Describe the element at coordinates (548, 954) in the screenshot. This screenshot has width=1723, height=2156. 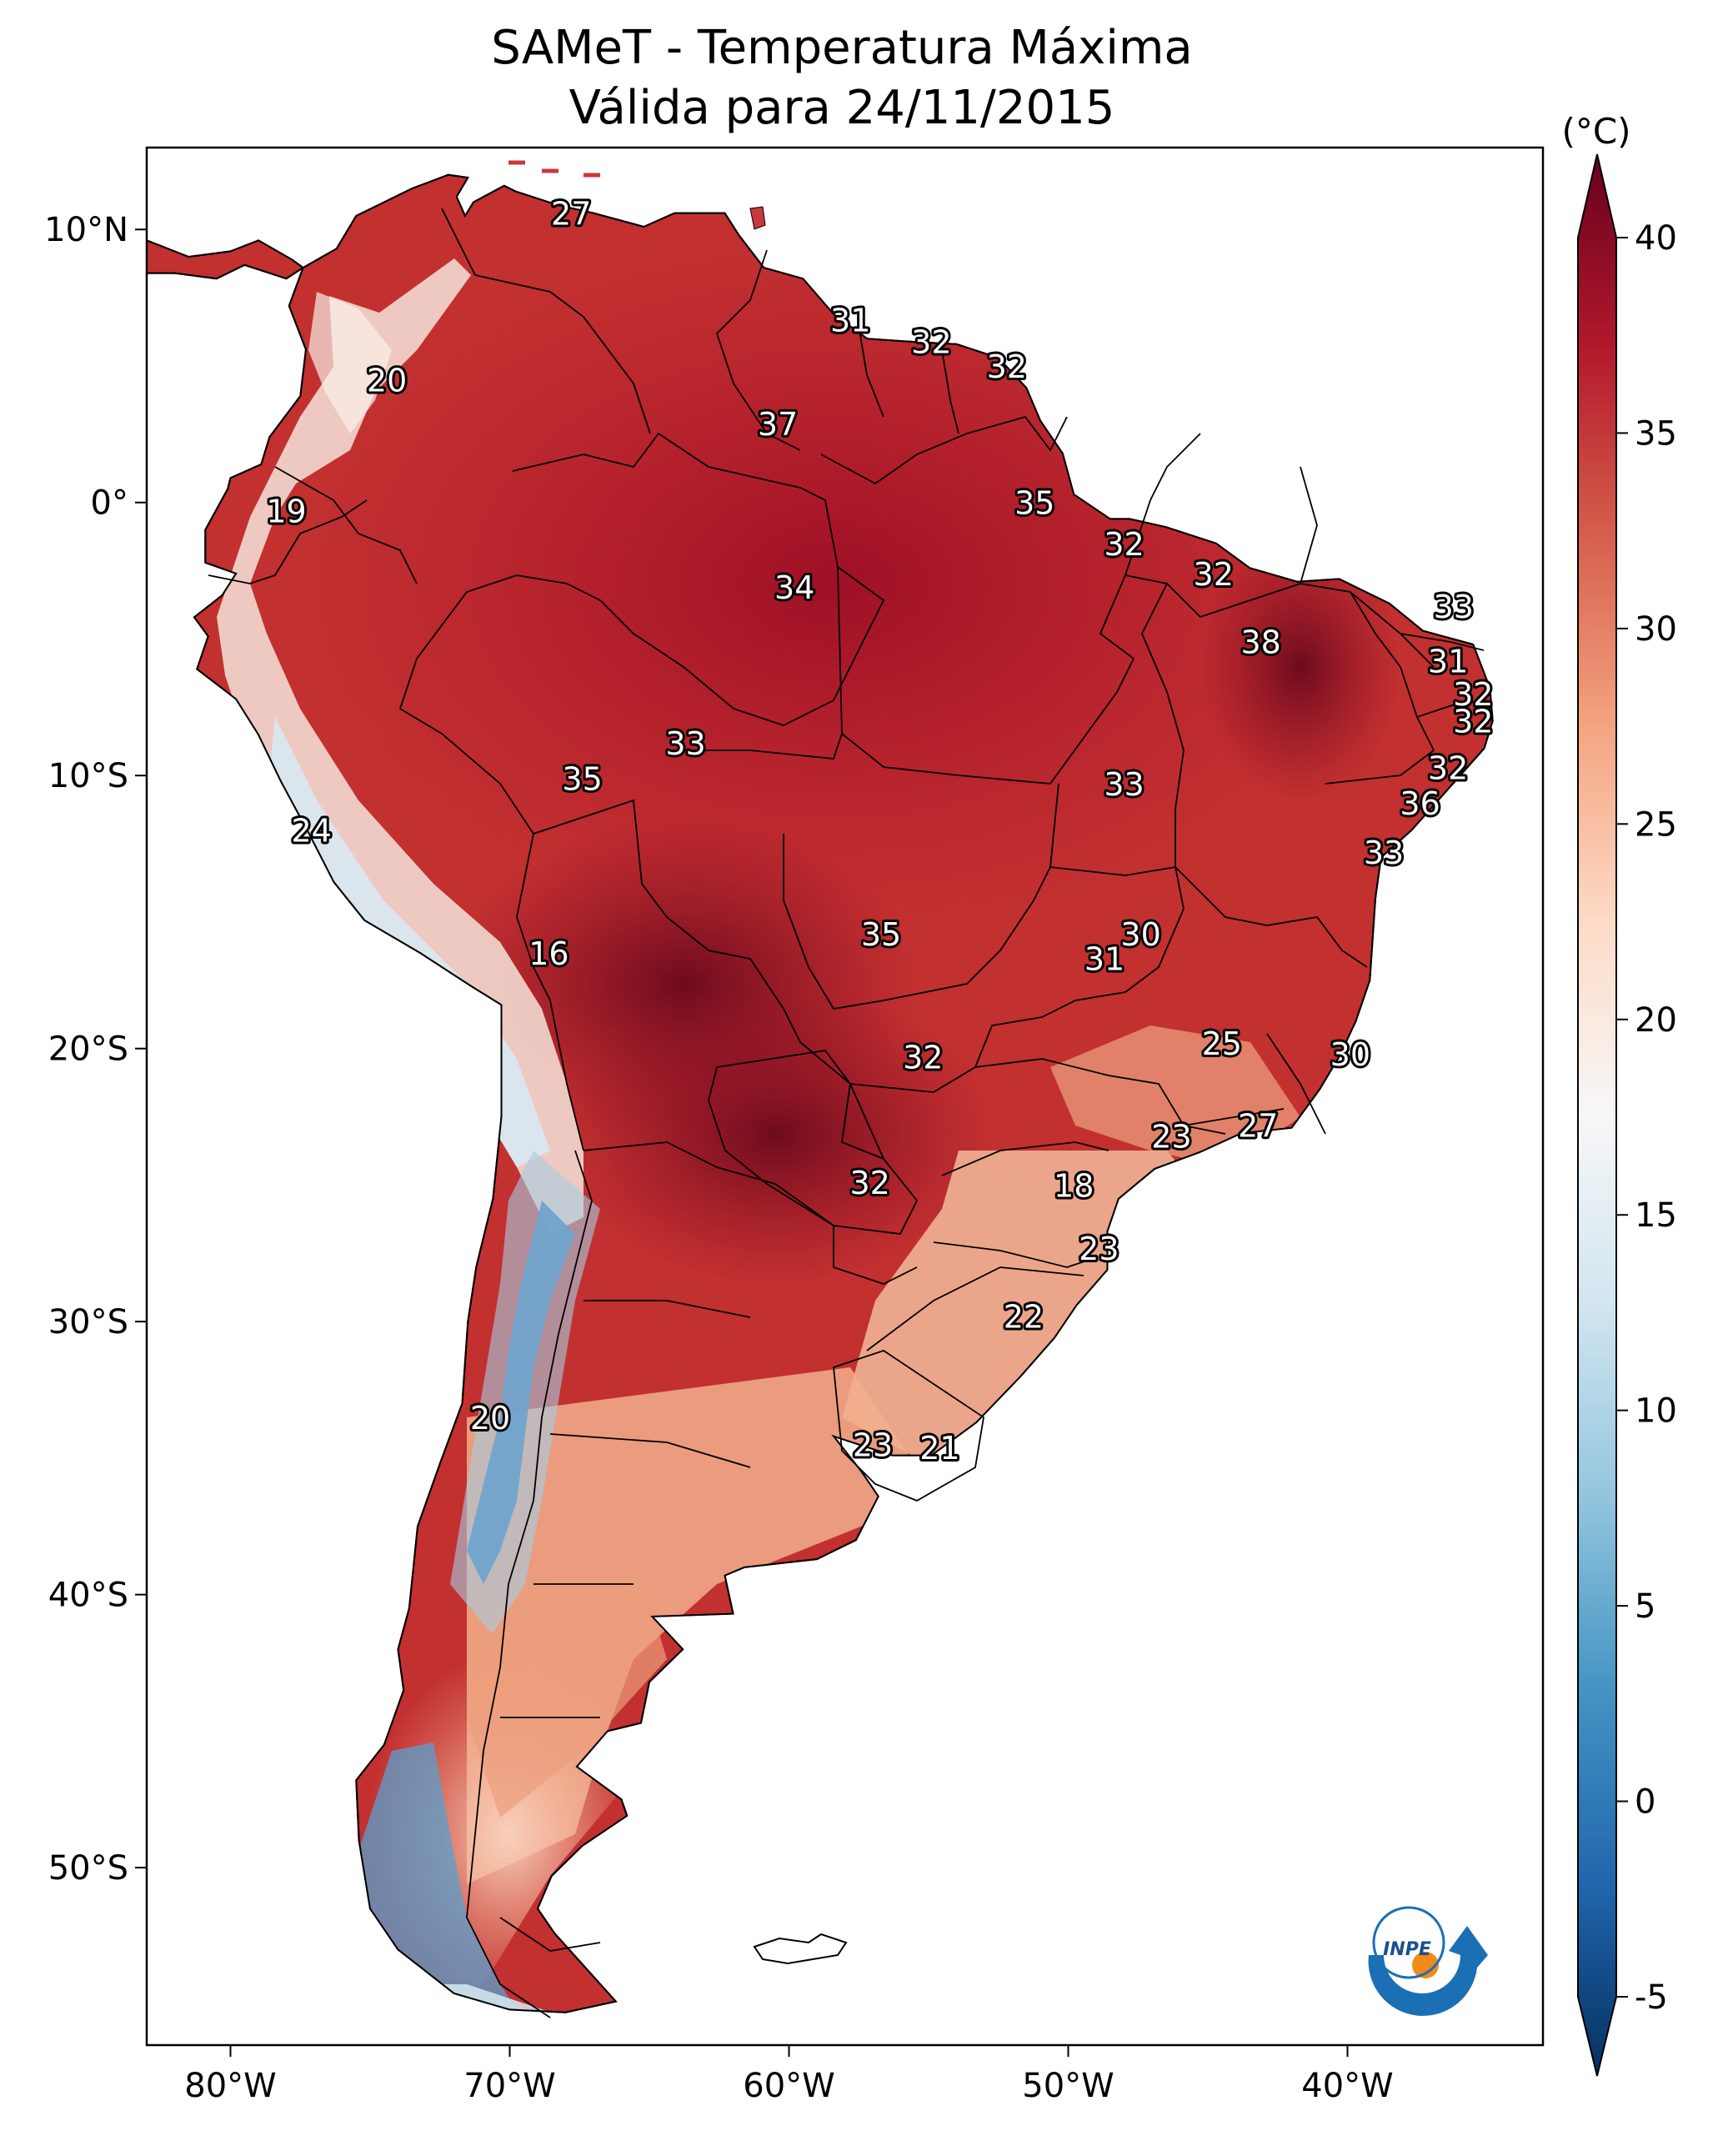
I see `temperature-label: 16` at that location.